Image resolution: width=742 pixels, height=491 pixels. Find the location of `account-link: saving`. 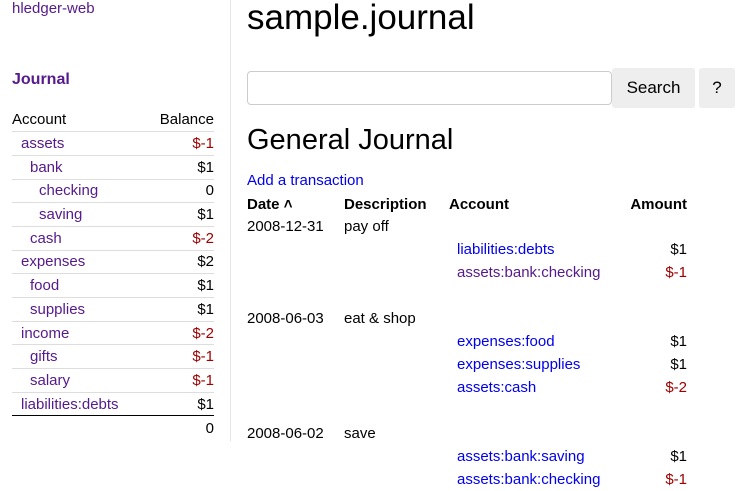

account-link: saving is located at coordinates (61, 215).